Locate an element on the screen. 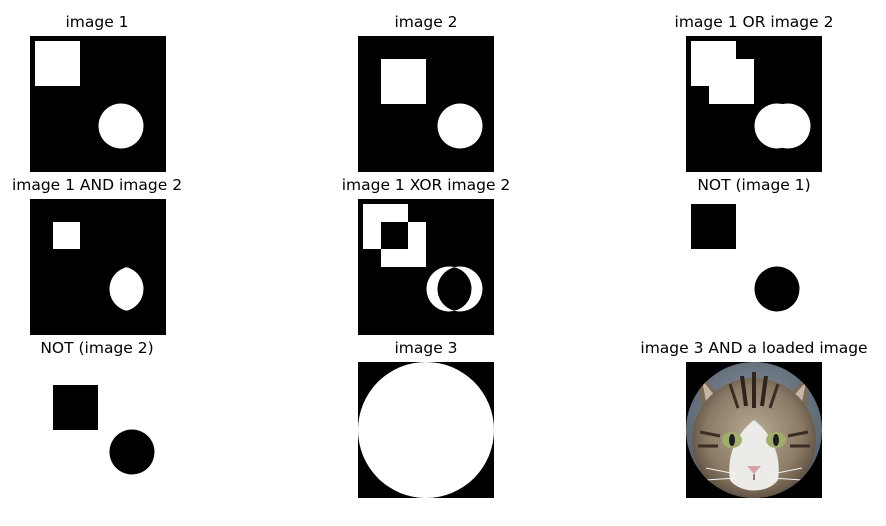  panel-title-xor: image 1 XOR image 2 is located at coordinates (426, 185).